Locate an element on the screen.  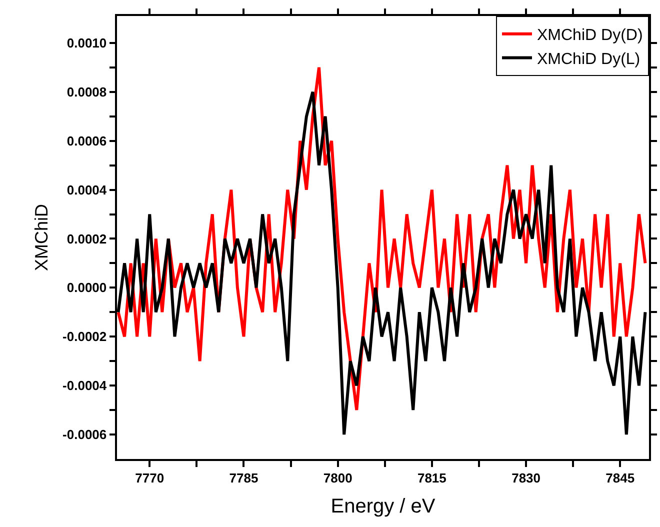
x-tick-label: 7845 is located at coordinates (620, 478).